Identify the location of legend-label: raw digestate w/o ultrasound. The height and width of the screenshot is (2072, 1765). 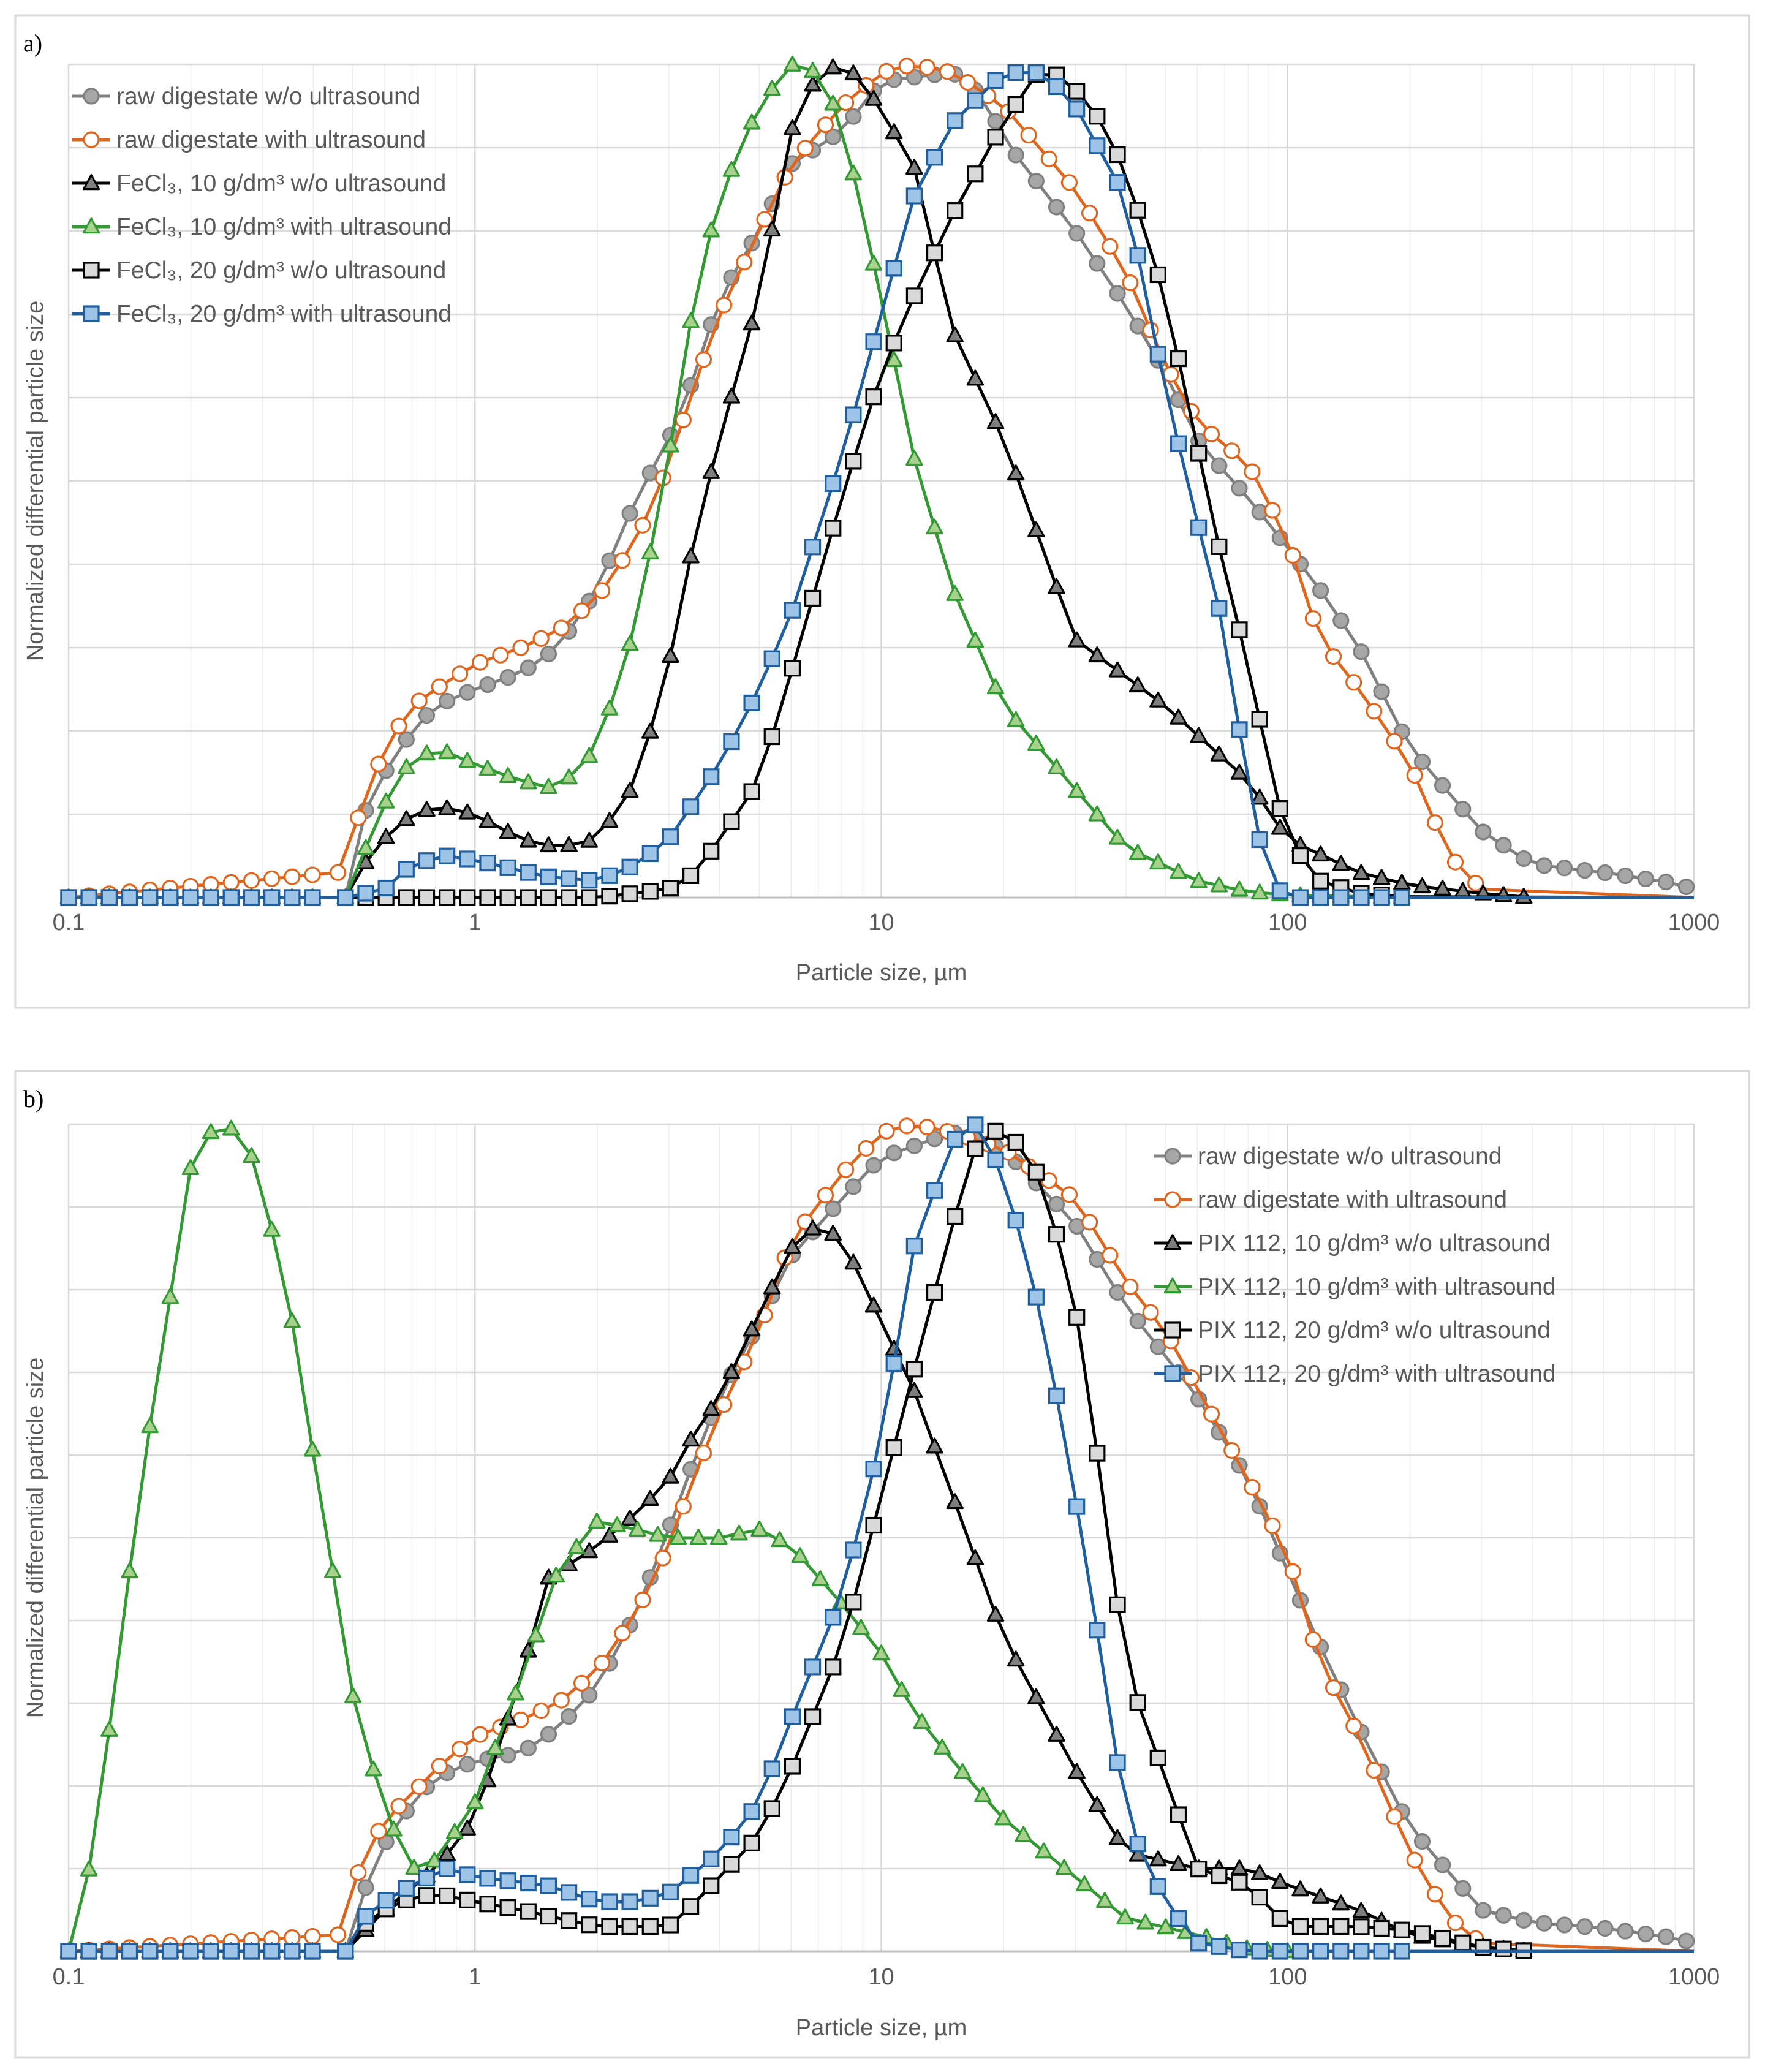
(1350, 1156).